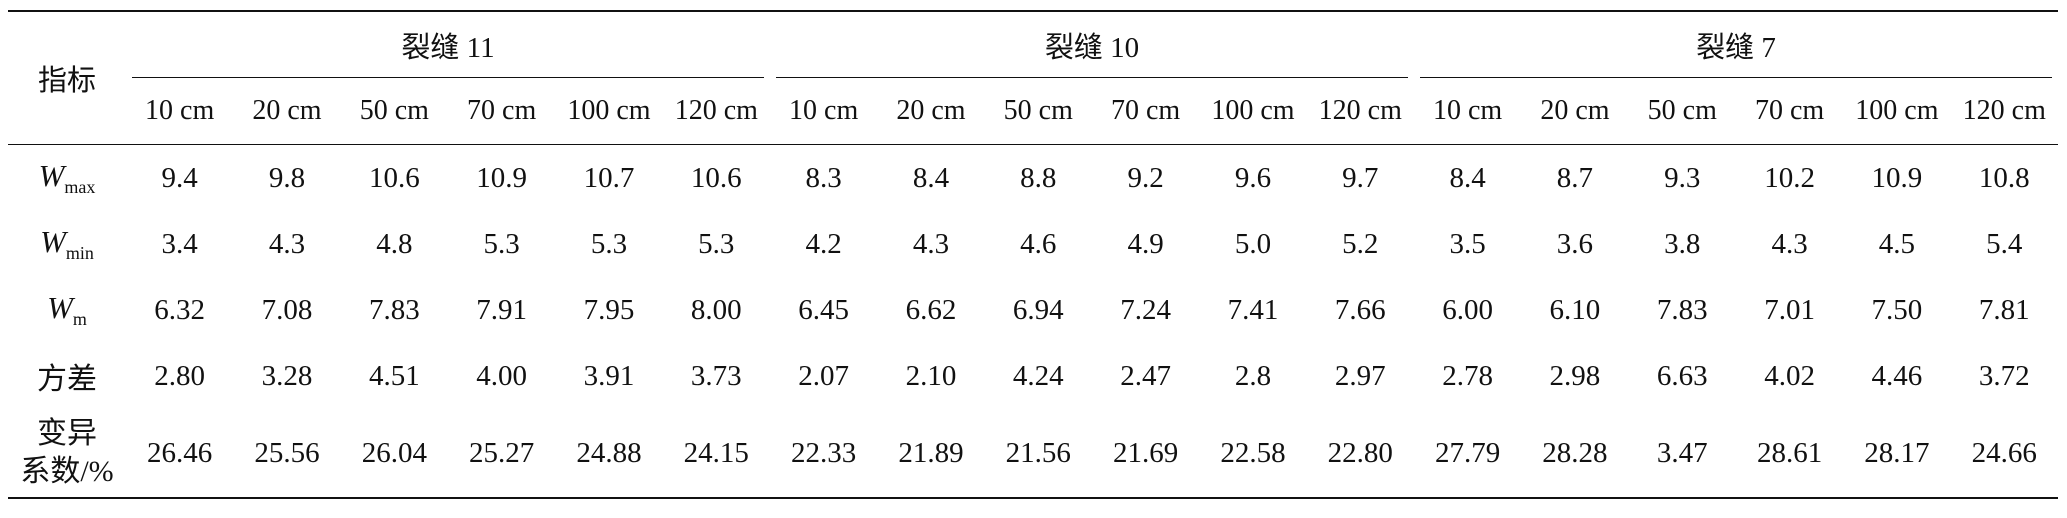 Image resolution: width=2067 pixels, height=518 pixels. What do you see at coordinates (1682, 177) in the screenshot?
I see `table-cell: 9.3` at bounding box center [1682, 177].